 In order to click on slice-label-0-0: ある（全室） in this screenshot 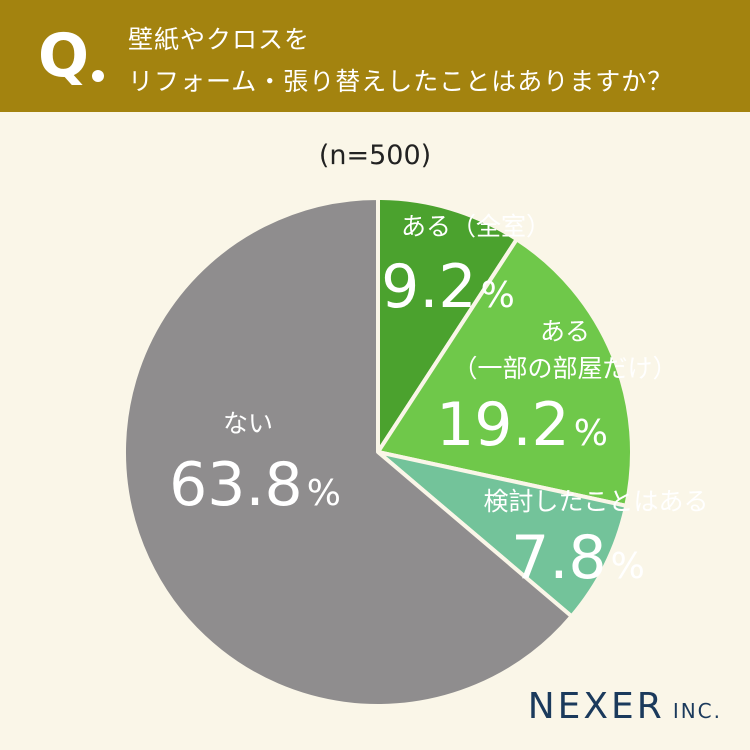, I will do `click(476, 226)`.